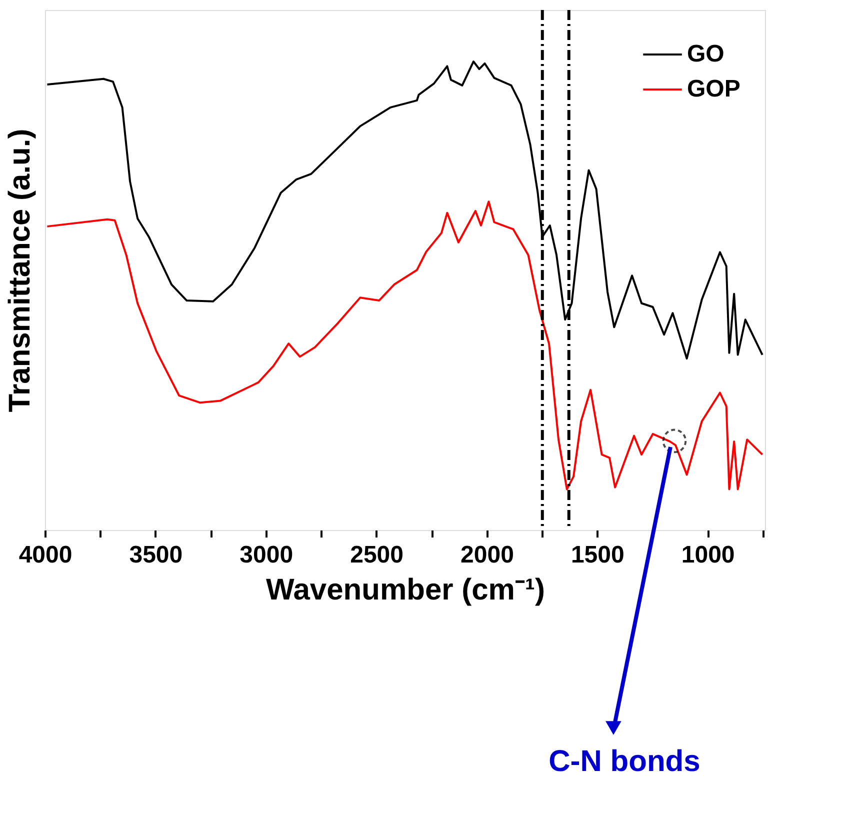  What do you see at coordinates (156, 555) in the screenshot?
I see `x-tick-label: 3500` at bounding box center [156, 555].